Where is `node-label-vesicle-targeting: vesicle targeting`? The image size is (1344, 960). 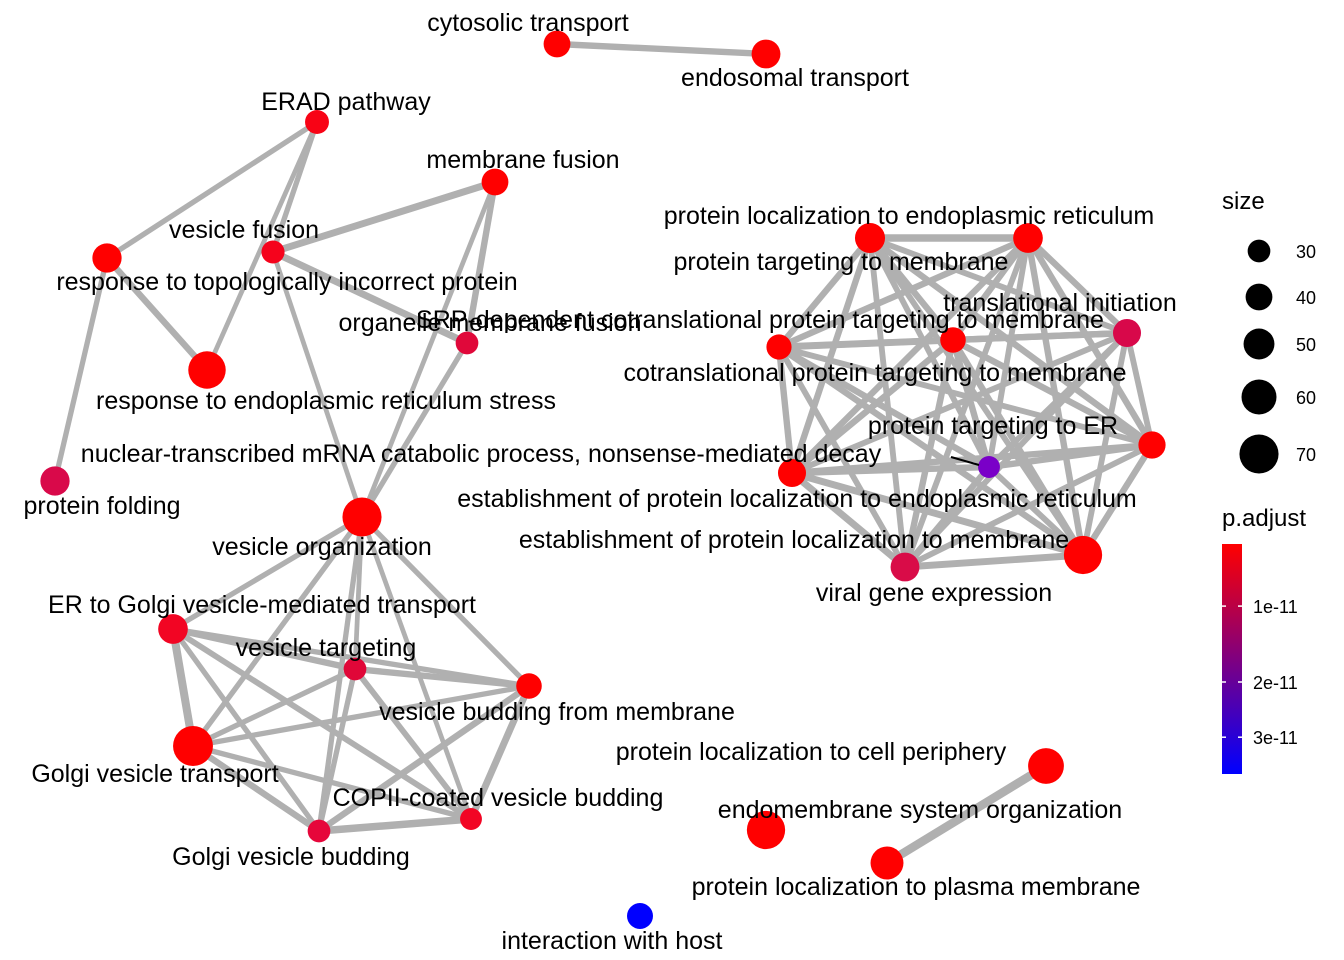 node-label-vesicle-targeting: vesicle targeting is located at coordinates (326, 648).